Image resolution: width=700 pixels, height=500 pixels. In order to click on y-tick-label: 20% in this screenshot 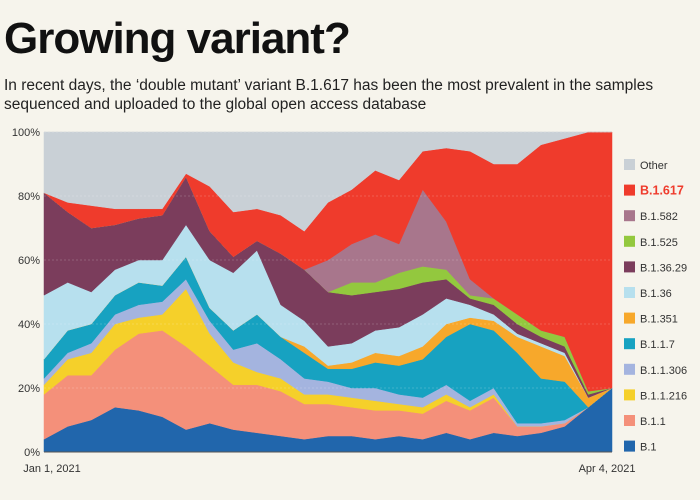, I will do `click(29, 389)`.